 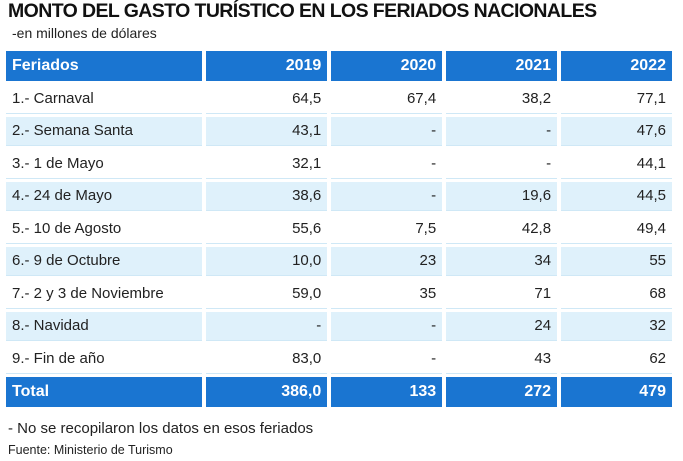 What do you see at coordinates (104, 326) in the screenshot?
I see `row-label: 8.- Navidad` at bounding box center [104, 326].